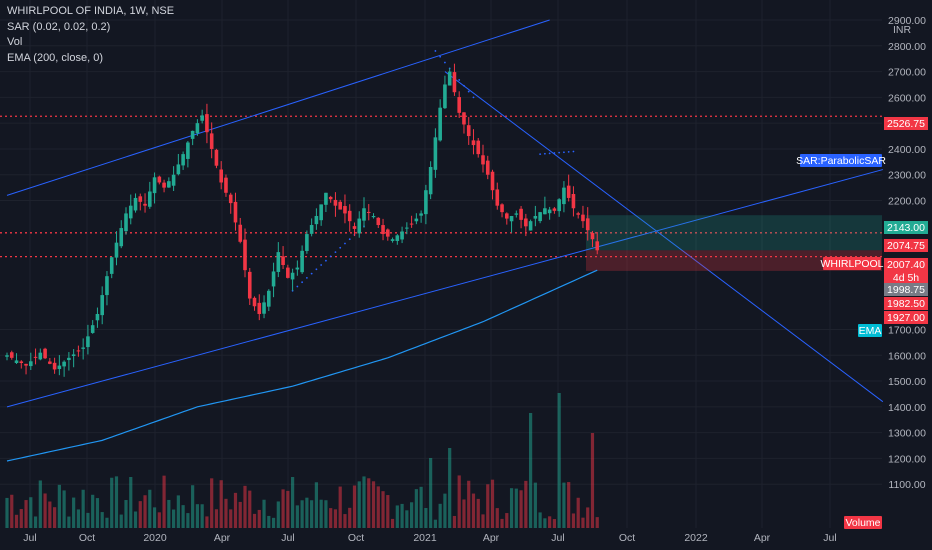 This screenshot has width=932, height=550. I want to click on y-axis-label: 1100.00, so click(906, 485).